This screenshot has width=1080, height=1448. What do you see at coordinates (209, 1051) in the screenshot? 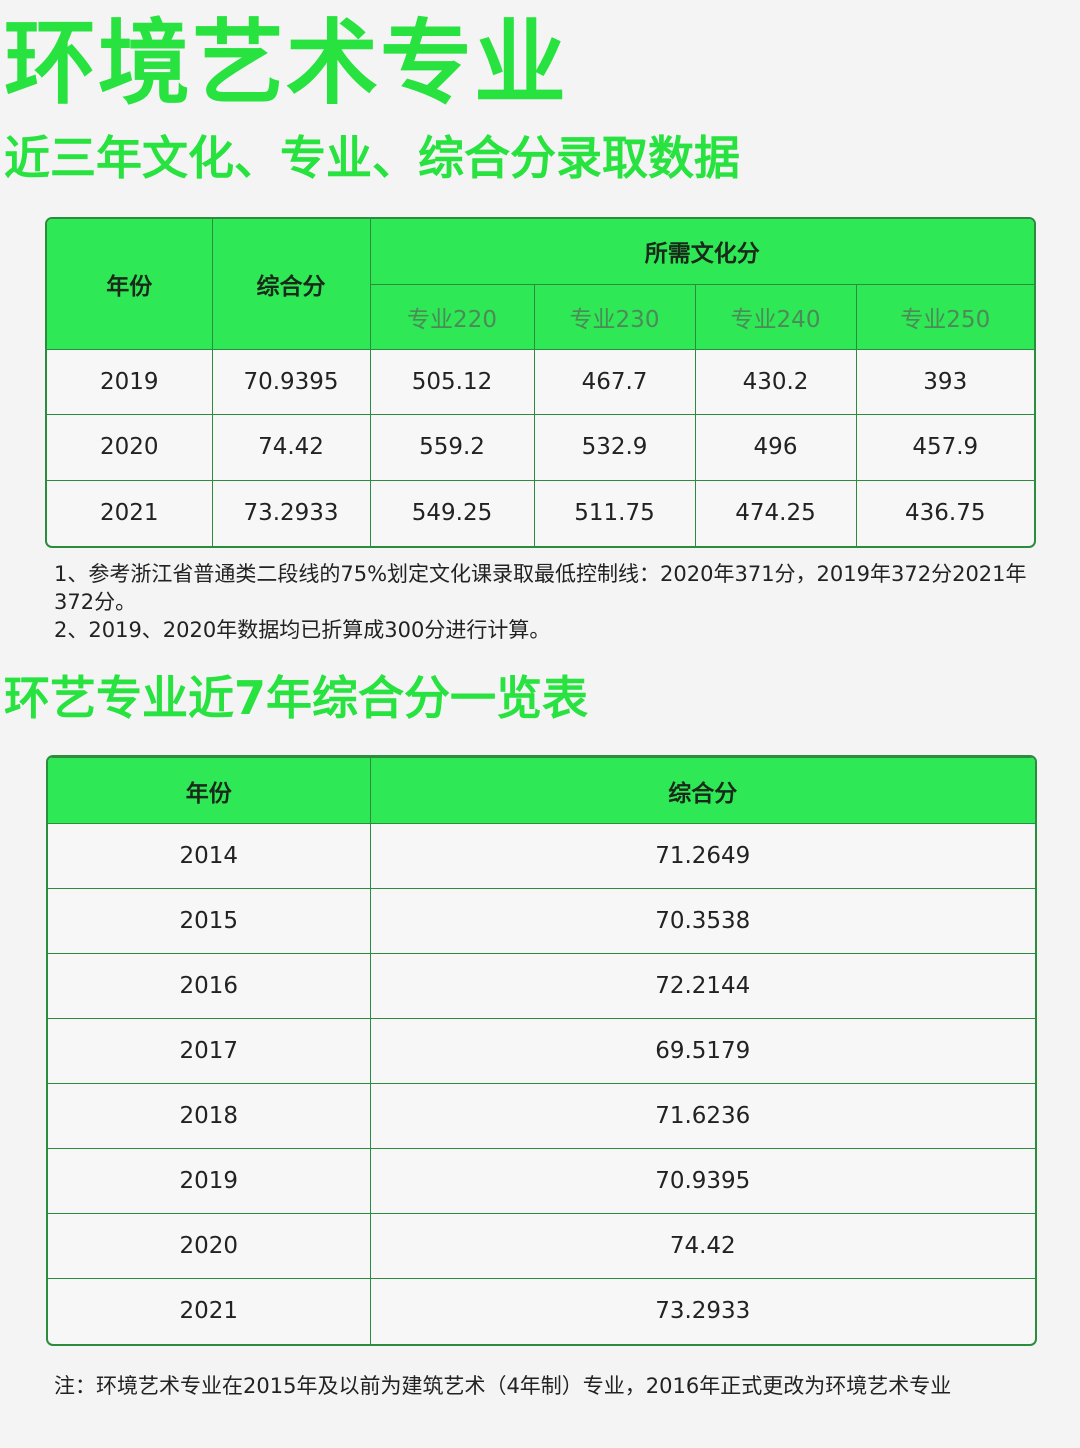
I see `table-cell: 2017` at bounding box center [209, 1051].